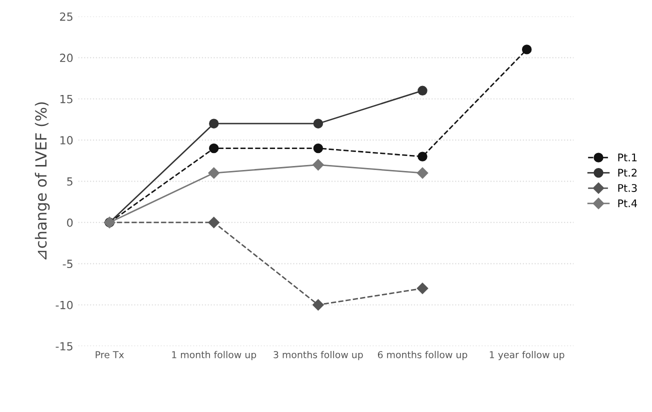 The height and width of the screenshot is (412, 652). What do you see at coordinates (627, 188) in the screenshot?
I see `legend-label: Pt.3` at bounding box center [627, 188].